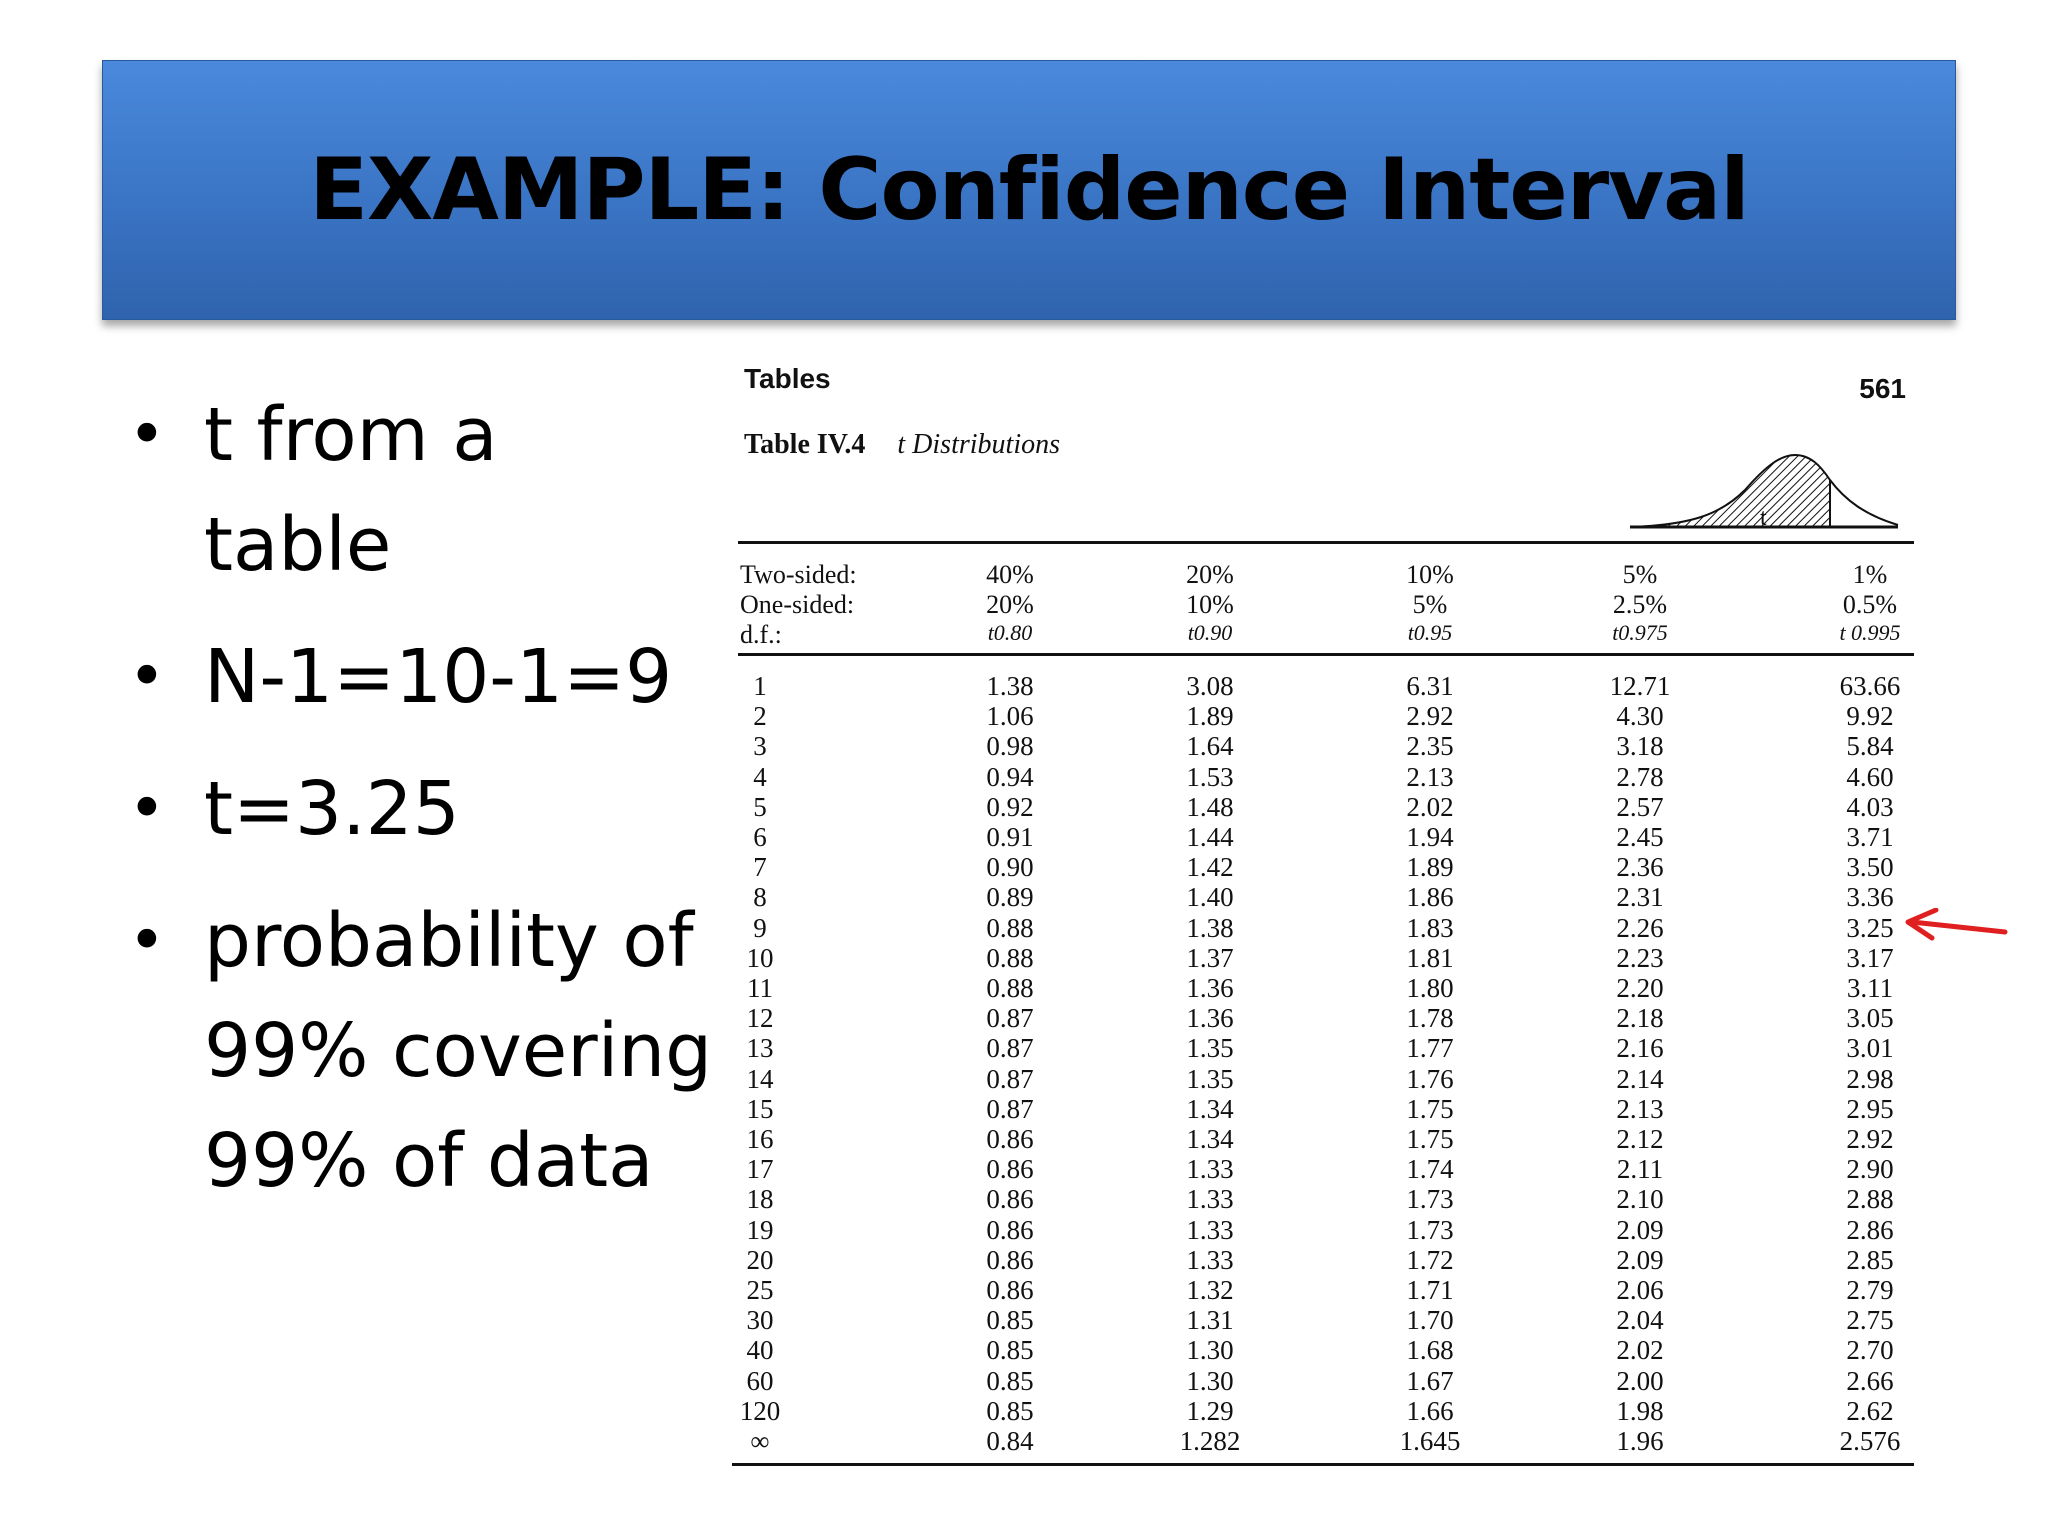 This screenshot has height=1536, width=2048. Describe the element at coordinates (1870, 1139) in the screenshot. I see `table-cell: 2.92` at that location.